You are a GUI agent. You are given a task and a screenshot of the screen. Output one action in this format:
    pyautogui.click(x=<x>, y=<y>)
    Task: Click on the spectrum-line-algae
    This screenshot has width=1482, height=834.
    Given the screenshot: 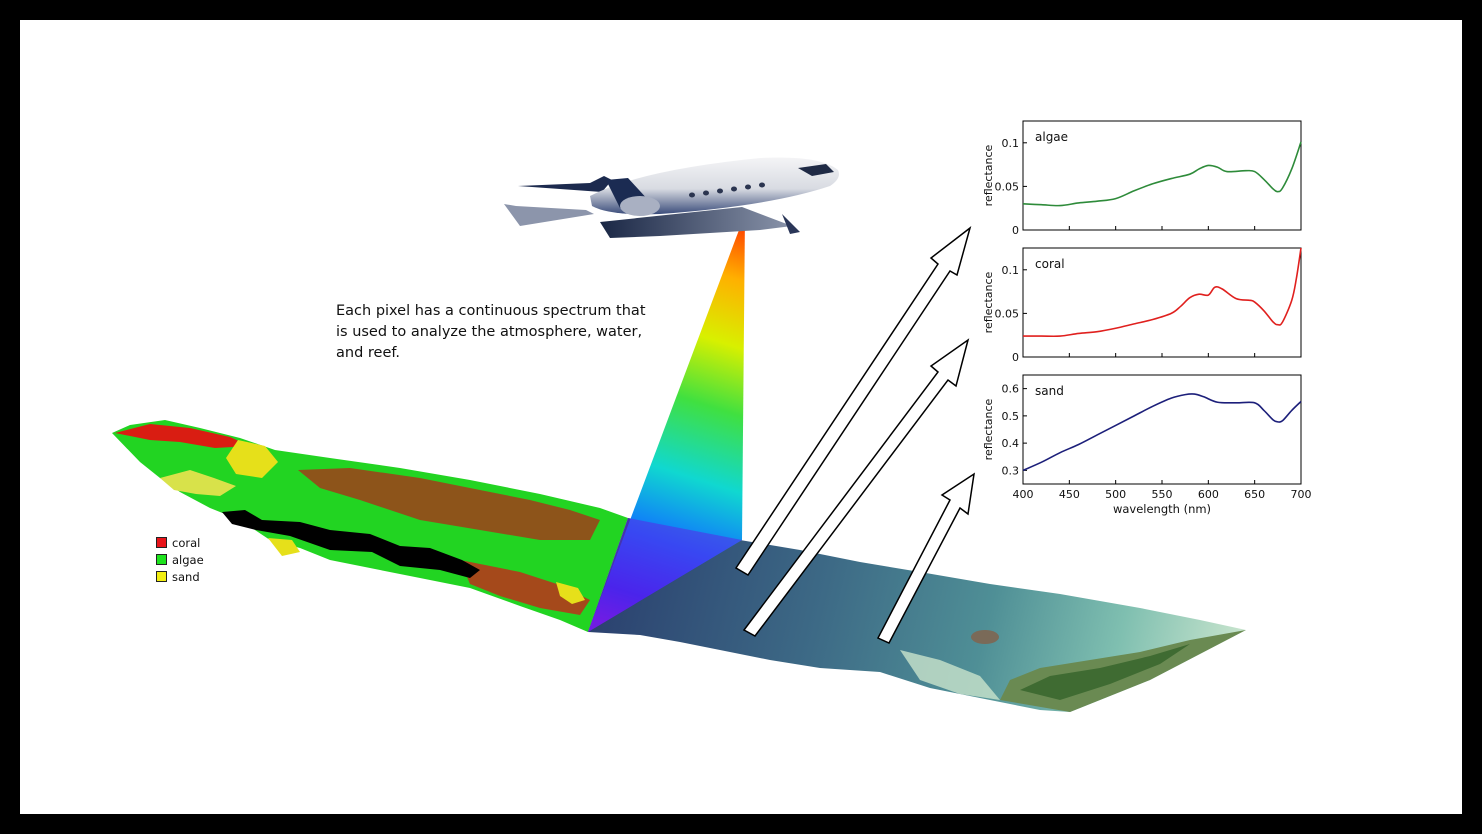 What is the action you would take?
    pyautogui.click(x=1162, y=174)
    